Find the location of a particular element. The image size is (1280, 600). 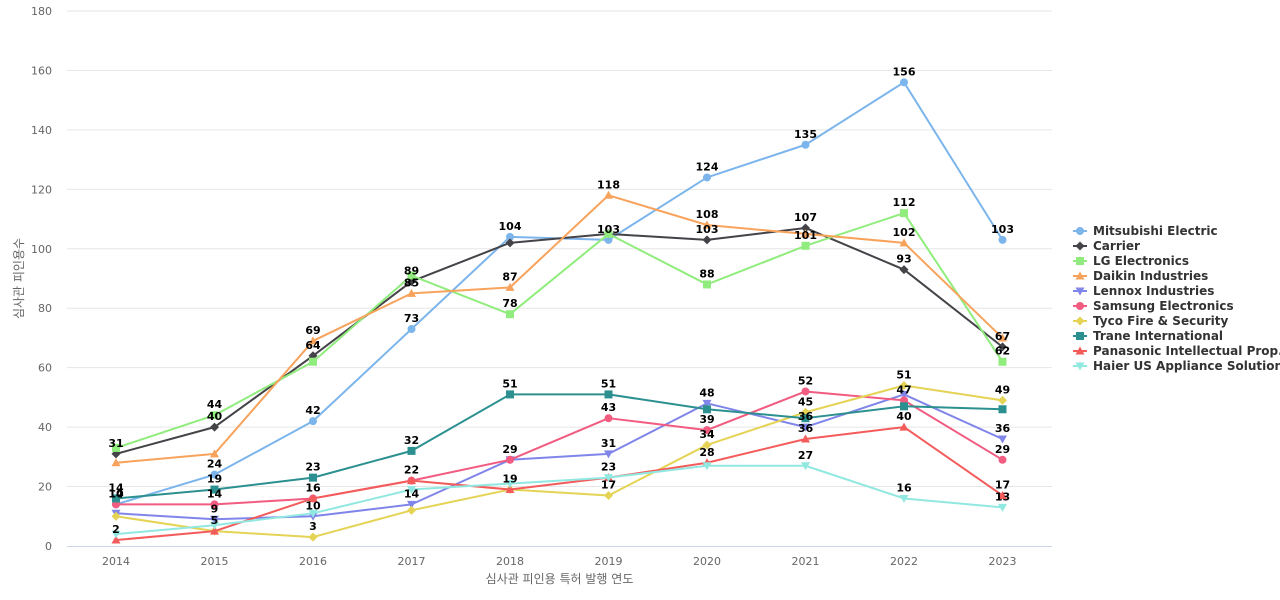

legend-item: Mitsubishi Electric is located at coordinates (1145, 231).